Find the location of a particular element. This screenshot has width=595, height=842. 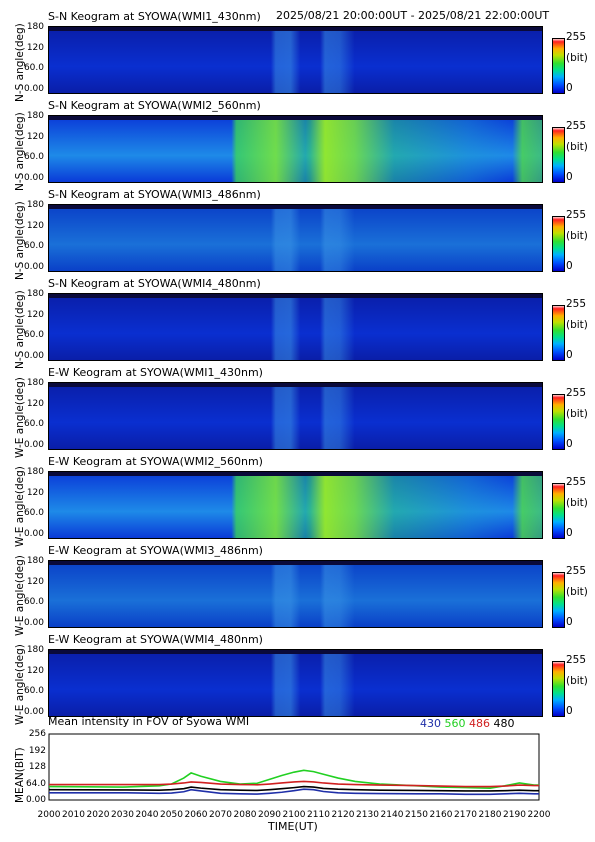

x-tick-label: 2080 is located at coordinates (245, 815).